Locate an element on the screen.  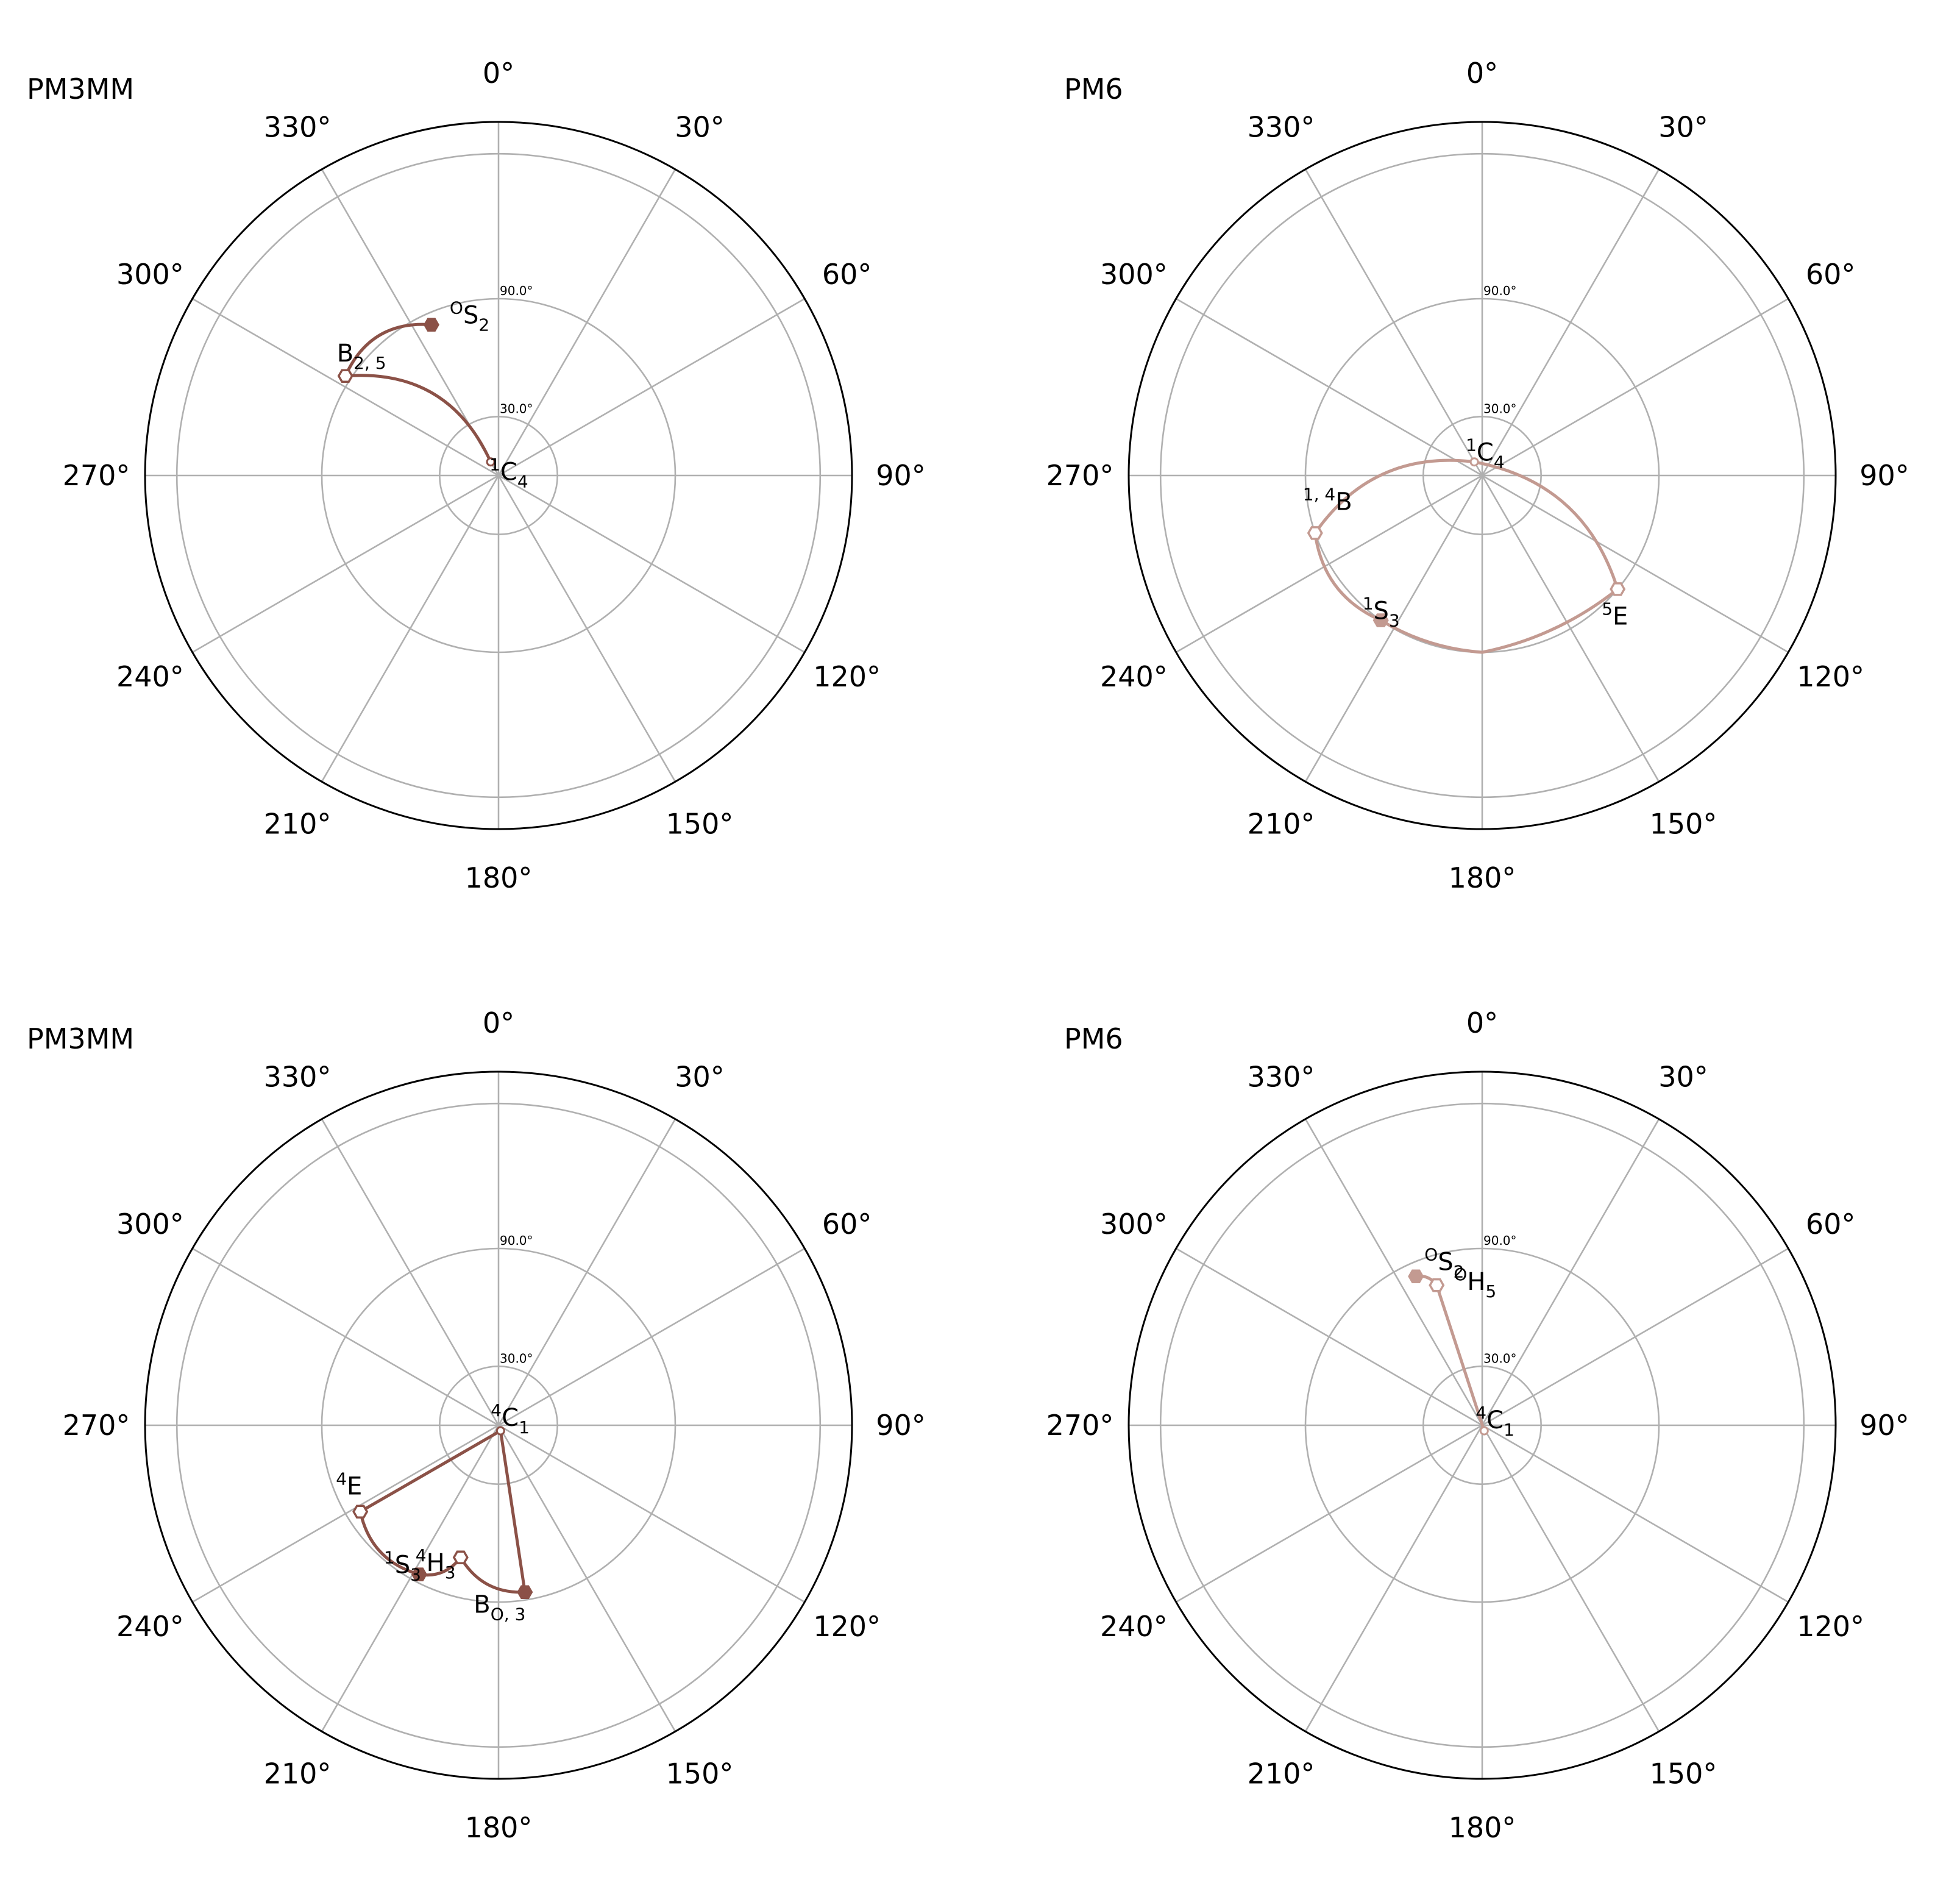
conformer-label: OH5 is located at coordinates (1475, 1283).